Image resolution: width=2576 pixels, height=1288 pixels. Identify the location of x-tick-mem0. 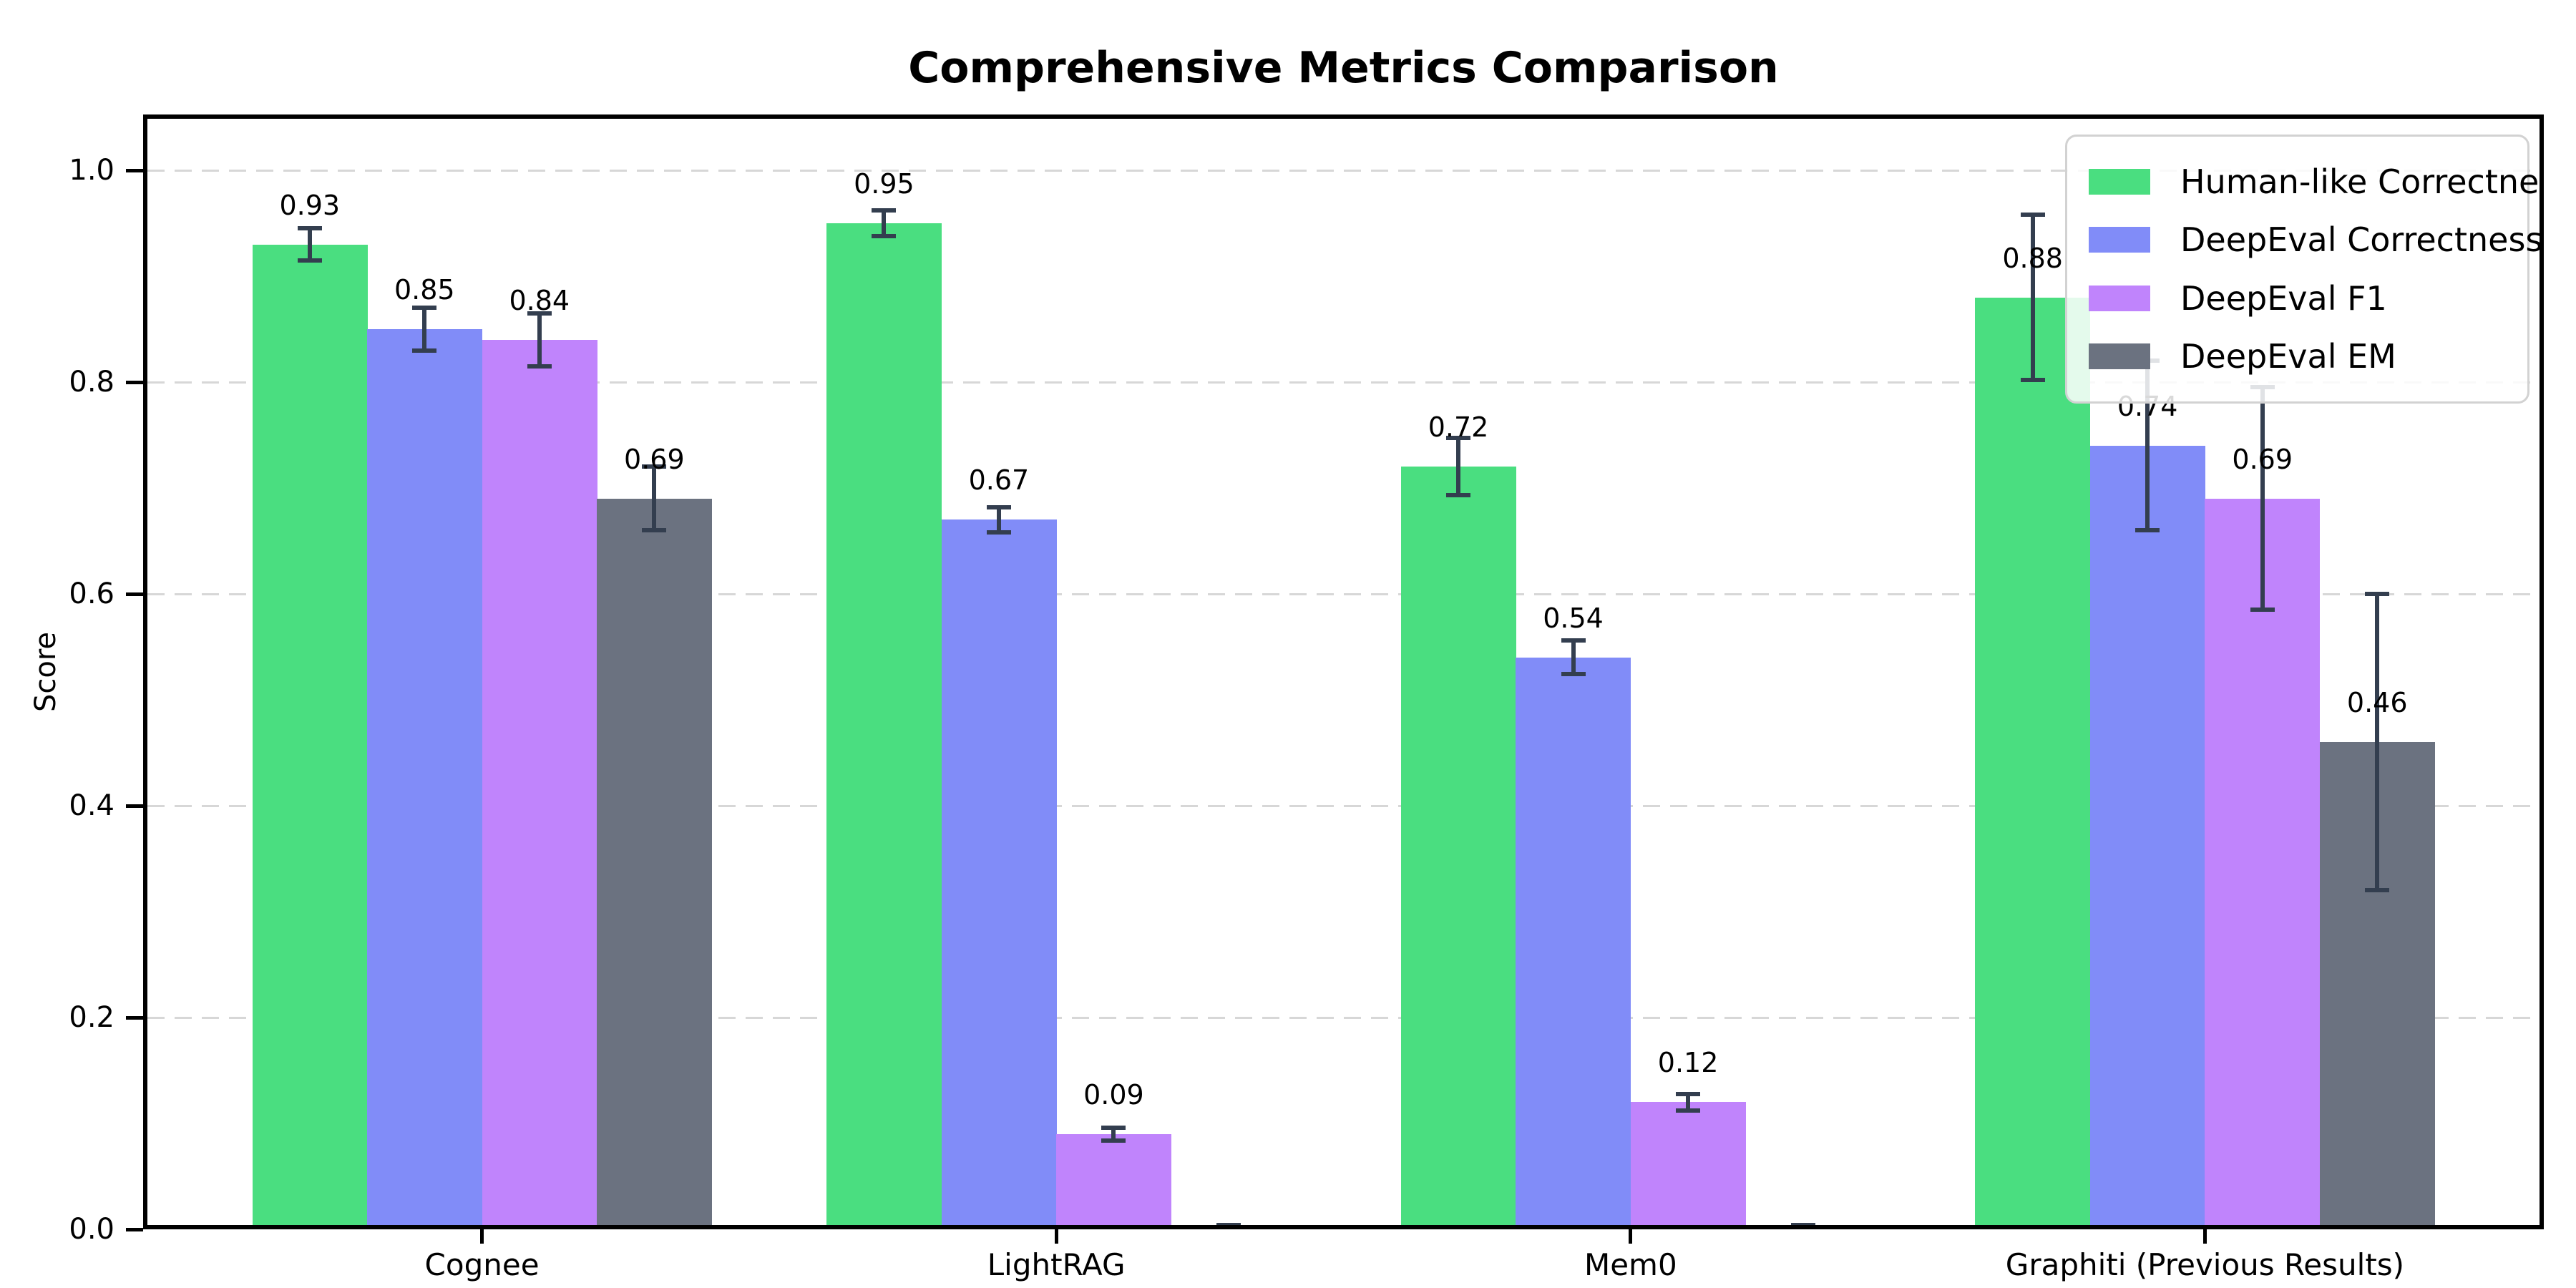
(1631, 1236).